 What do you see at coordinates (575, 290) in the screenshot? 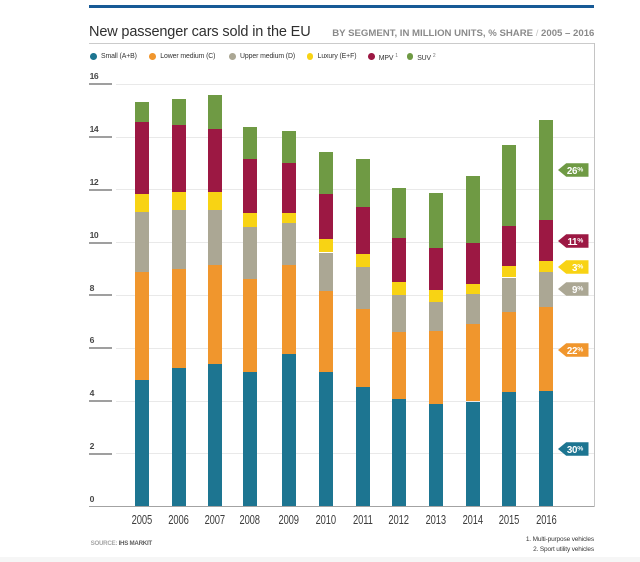
I see `svg-text: 9` at bounding box center [575, 290].